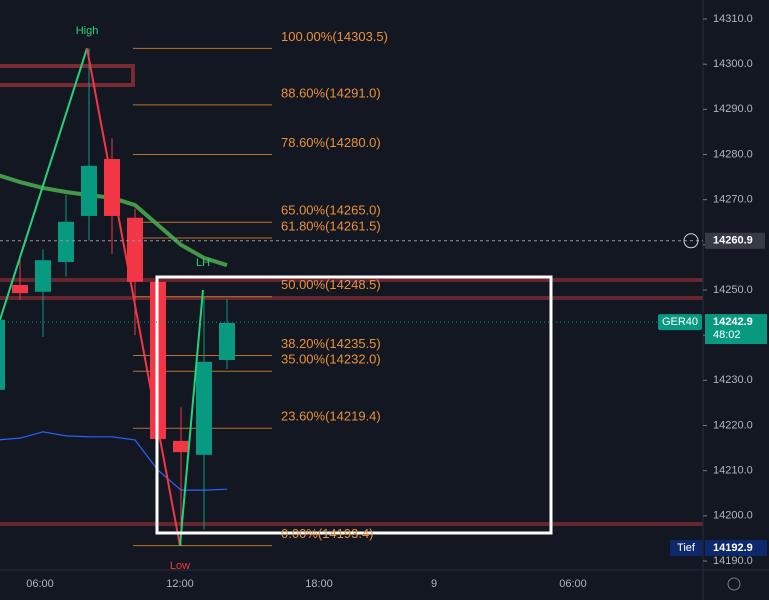 This screenshot has height=600, width=769. What do you see at coordinates (733, 516) in the screenshot?
I see `y-tick-label: 14200.0` at bounding box center [733, 516].